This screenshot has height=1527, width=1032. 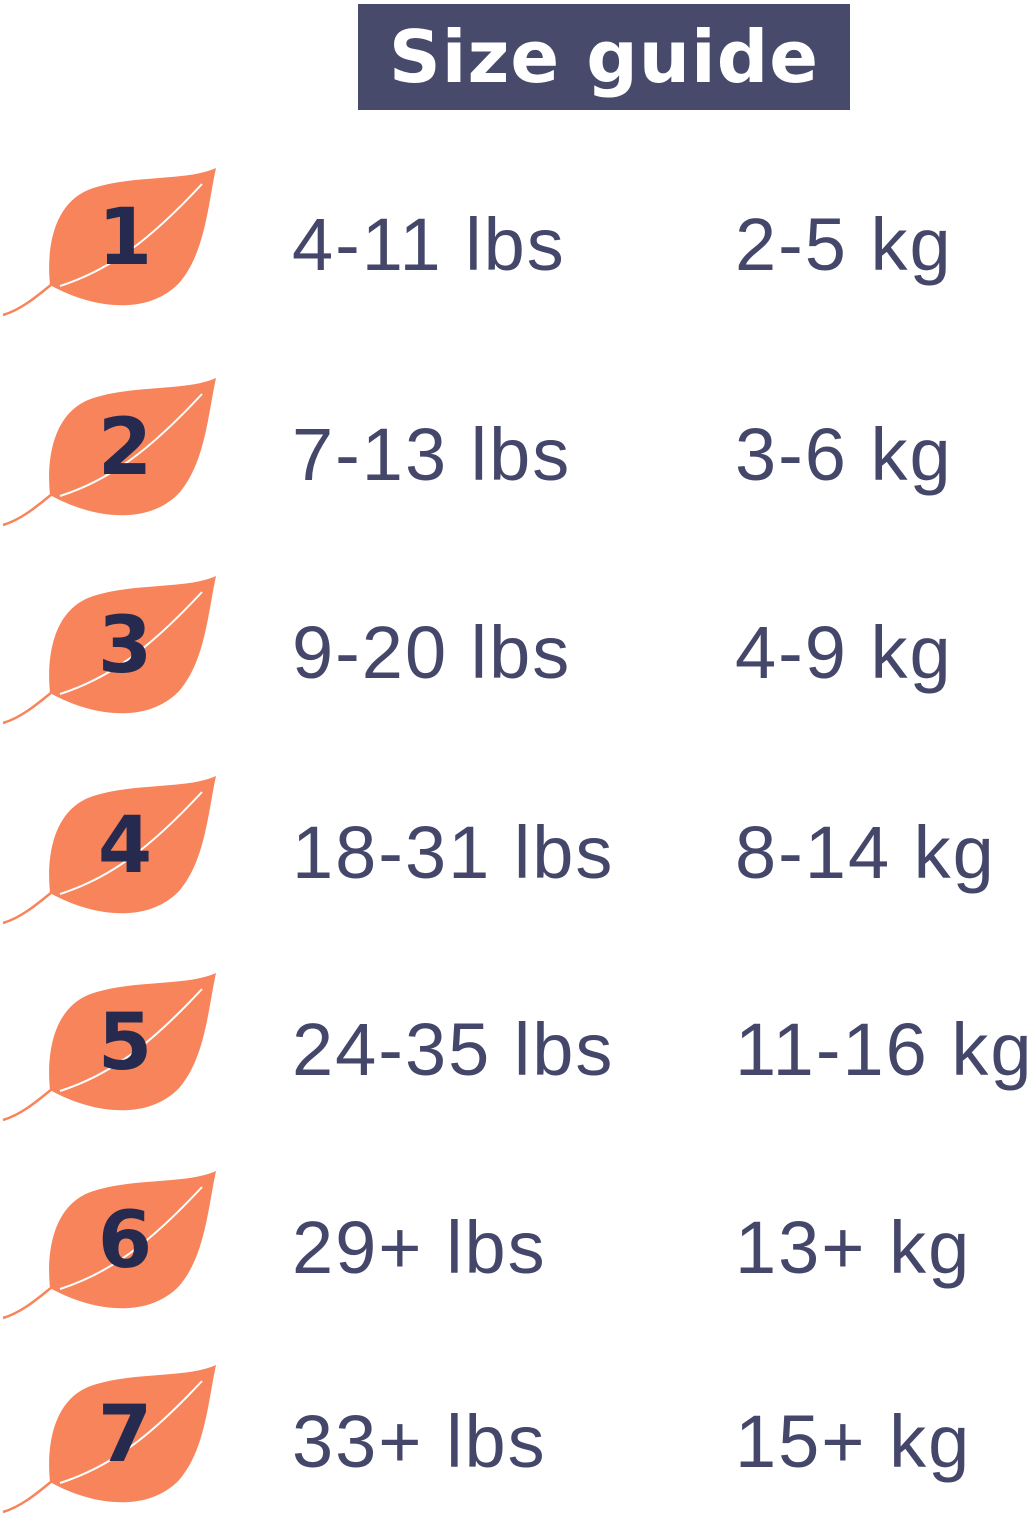 What do you see at coordinates (125, 846) in the screenshot?
I see `size-number: 4` at bounding box center [125, 846].